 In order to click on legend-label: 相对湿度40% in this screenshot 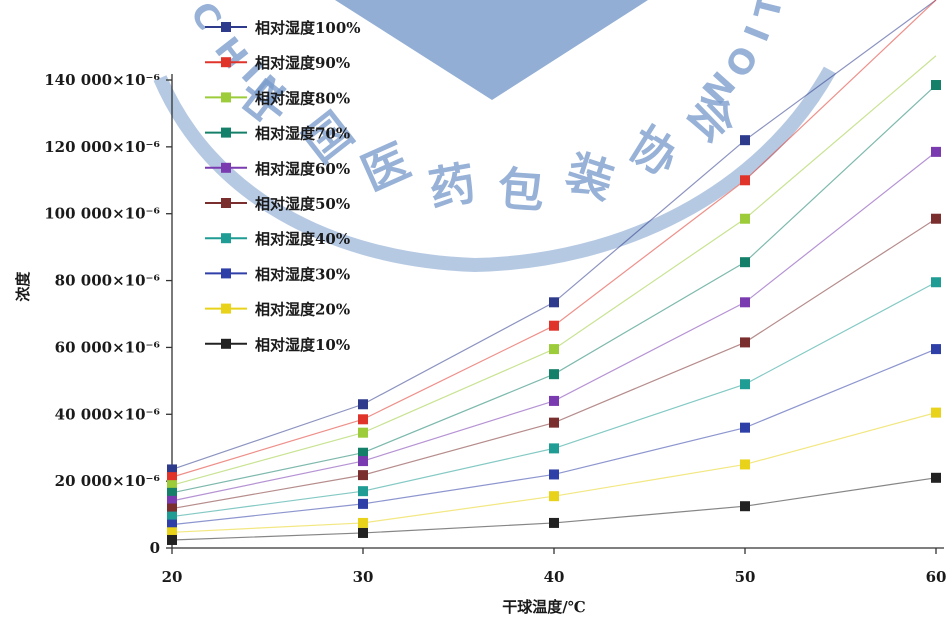, I will do `click(302, 239)`.